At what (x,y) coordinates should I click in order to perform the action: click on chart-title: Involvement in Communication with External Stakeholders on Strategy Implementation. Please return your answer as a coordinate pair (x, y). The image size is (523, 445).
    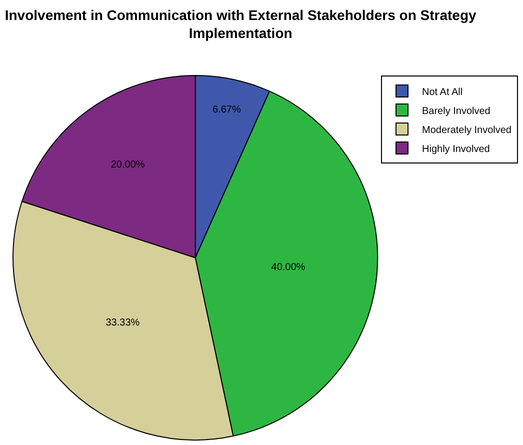
    Looking at the image, I should click on (240, 24).